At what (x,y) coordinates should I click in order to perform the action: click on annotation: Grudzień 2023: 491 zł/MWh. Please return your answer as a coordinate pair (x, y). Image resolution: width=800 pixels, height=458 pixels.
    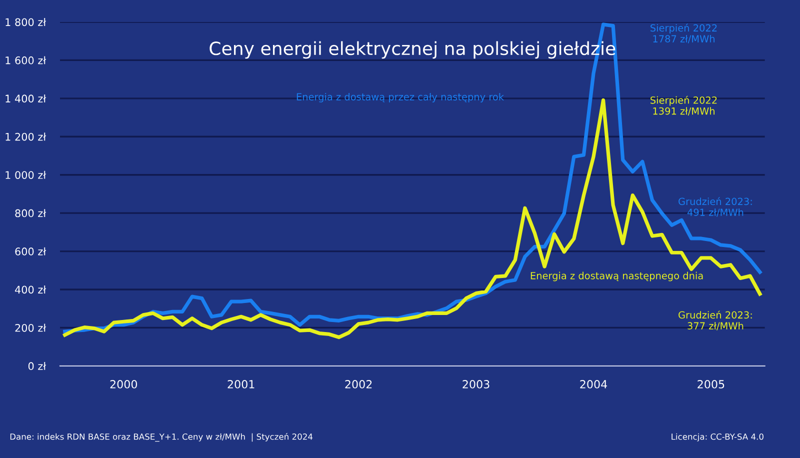
    Looking at the image, I should click on (715, 207).